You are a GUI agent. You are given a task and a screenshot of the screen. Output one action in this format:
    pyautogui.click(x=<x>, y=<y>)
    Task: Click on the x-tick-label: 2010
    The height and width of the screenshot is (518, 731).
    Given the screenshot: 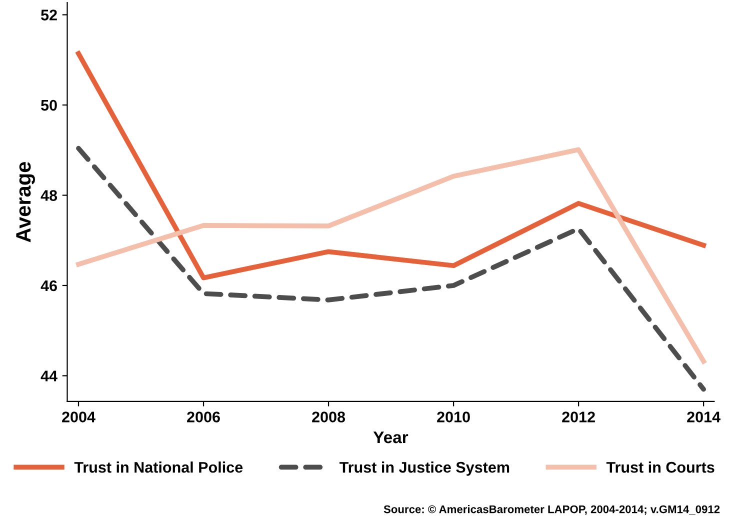 What is the action you would take?
    pyautogui.click(x=453, y=417)
    